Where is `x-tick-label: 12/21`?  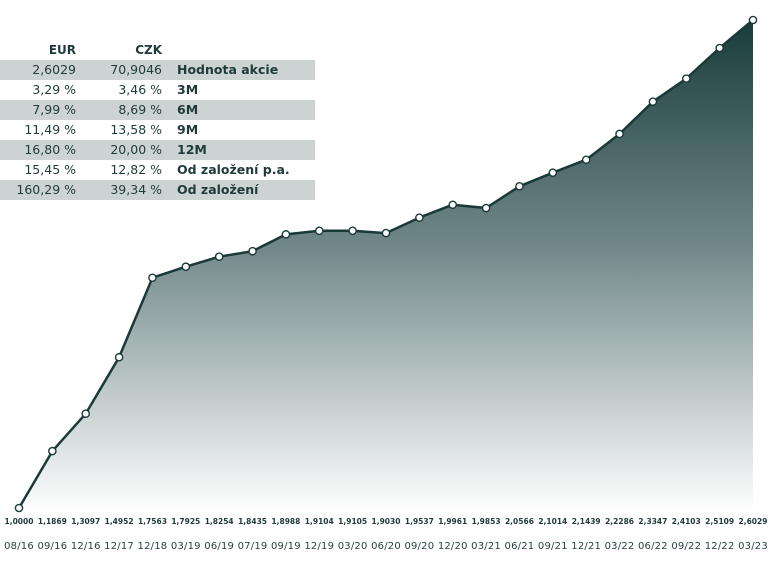
x-tick-label: 12/21 is located at coordinates (586, 546).